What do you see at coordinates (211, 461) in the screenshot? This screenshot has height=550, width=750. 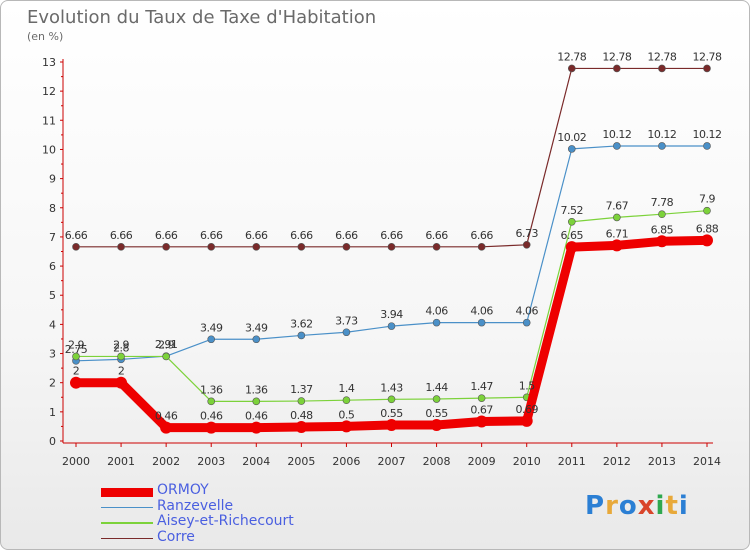 I see `x-tick-label: 2003` at bounding box center [211, 461].